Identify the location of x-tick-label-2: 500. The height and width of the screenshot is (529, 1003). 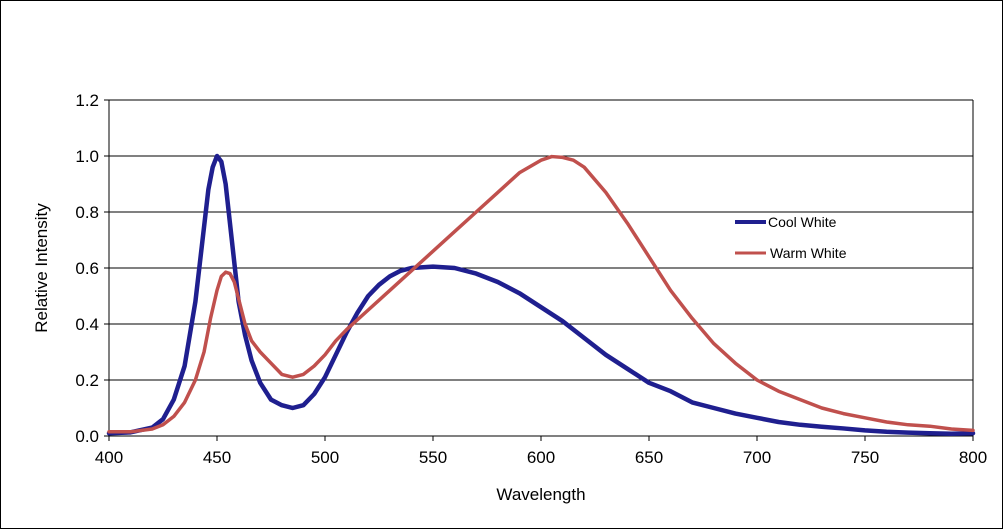
(325, 457).